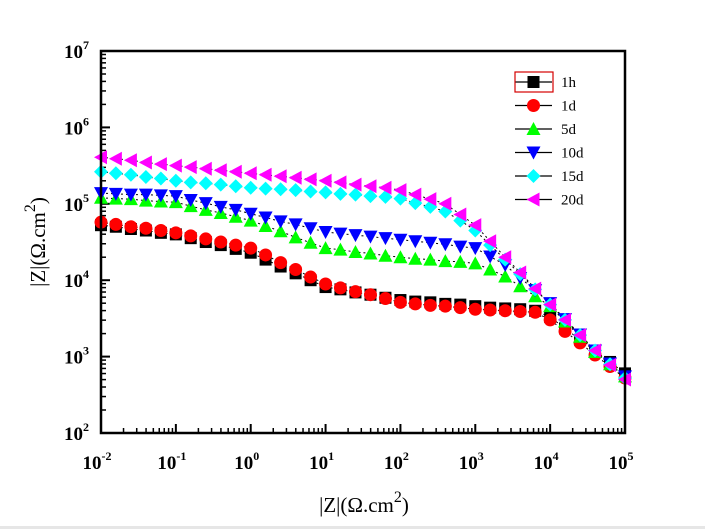 This screenshot has width=705, height=529. Describe the element at coordinates (533, 105) in the screenshot. I see `legend-marker-1d` at that location.